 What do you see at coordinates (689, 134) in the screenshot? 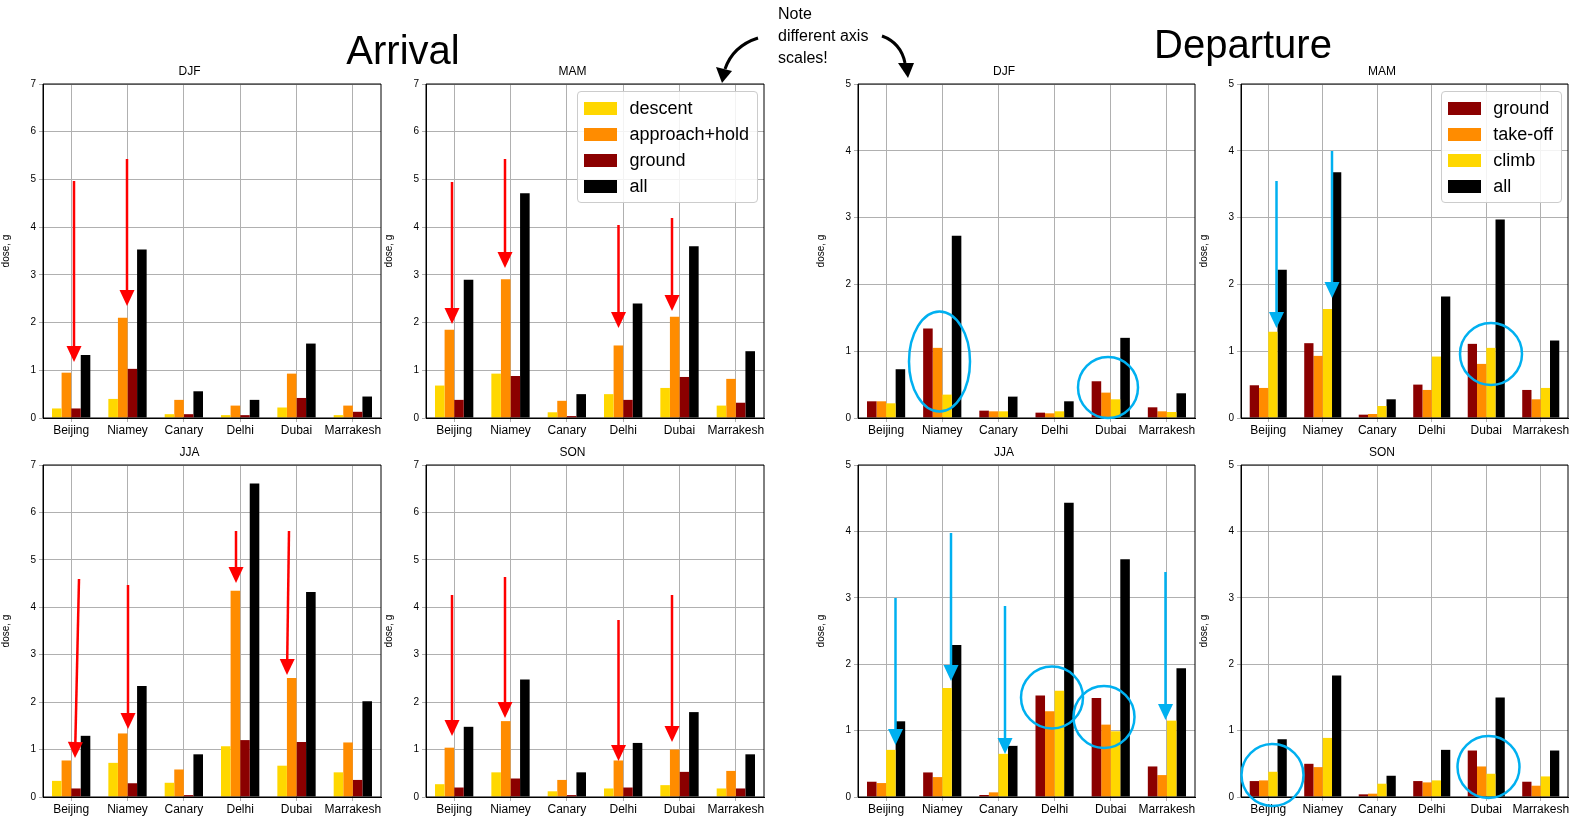
I see `legend-label: approach+hold` at bounding box center [689, 134].